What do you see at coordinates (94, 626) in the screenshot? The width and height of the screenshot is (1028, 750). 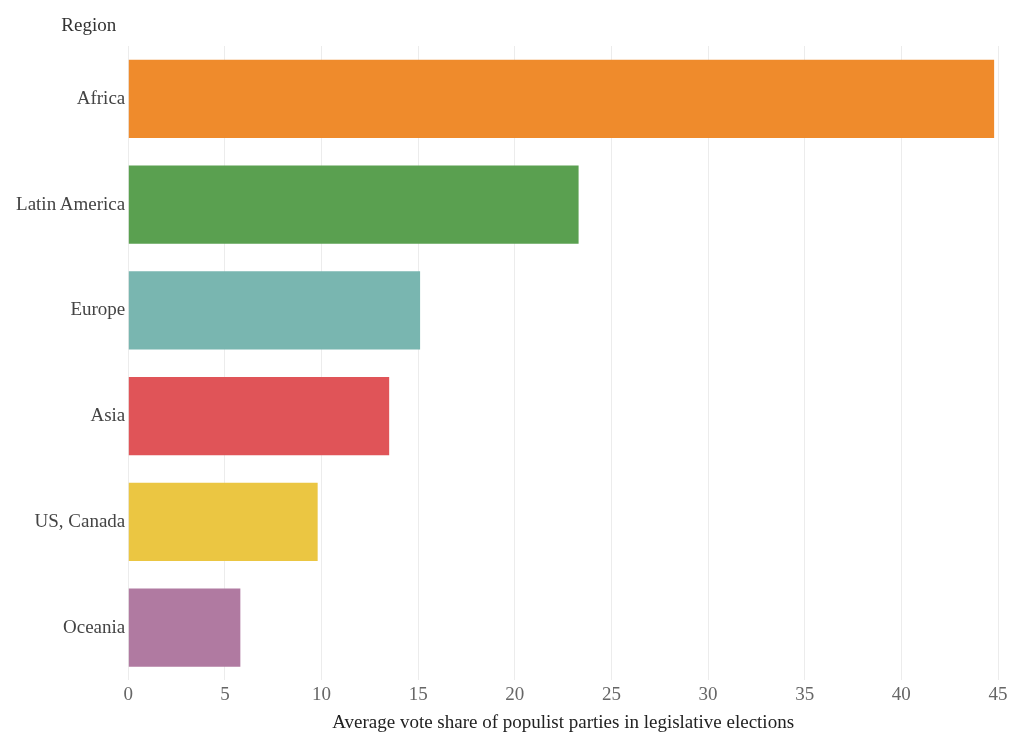 I see `y-tick-label: Oceania` at bounding box center [94, 626].